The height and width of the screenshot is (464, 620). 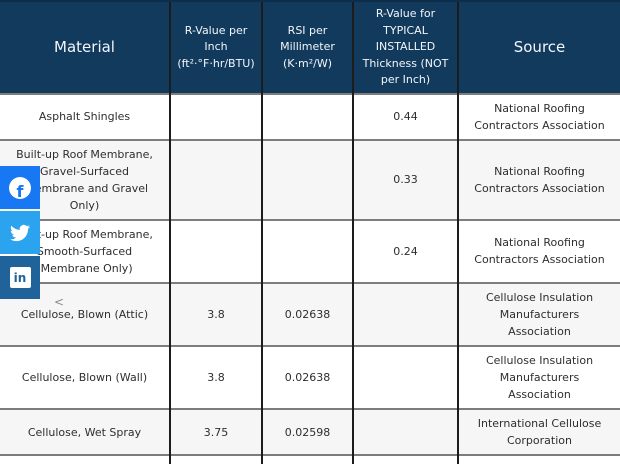 What do you see at coordinates (538, 432) in the screenshot?
I see `source-cell: International Cellulose Corporation` at bounding box center [538, 432].